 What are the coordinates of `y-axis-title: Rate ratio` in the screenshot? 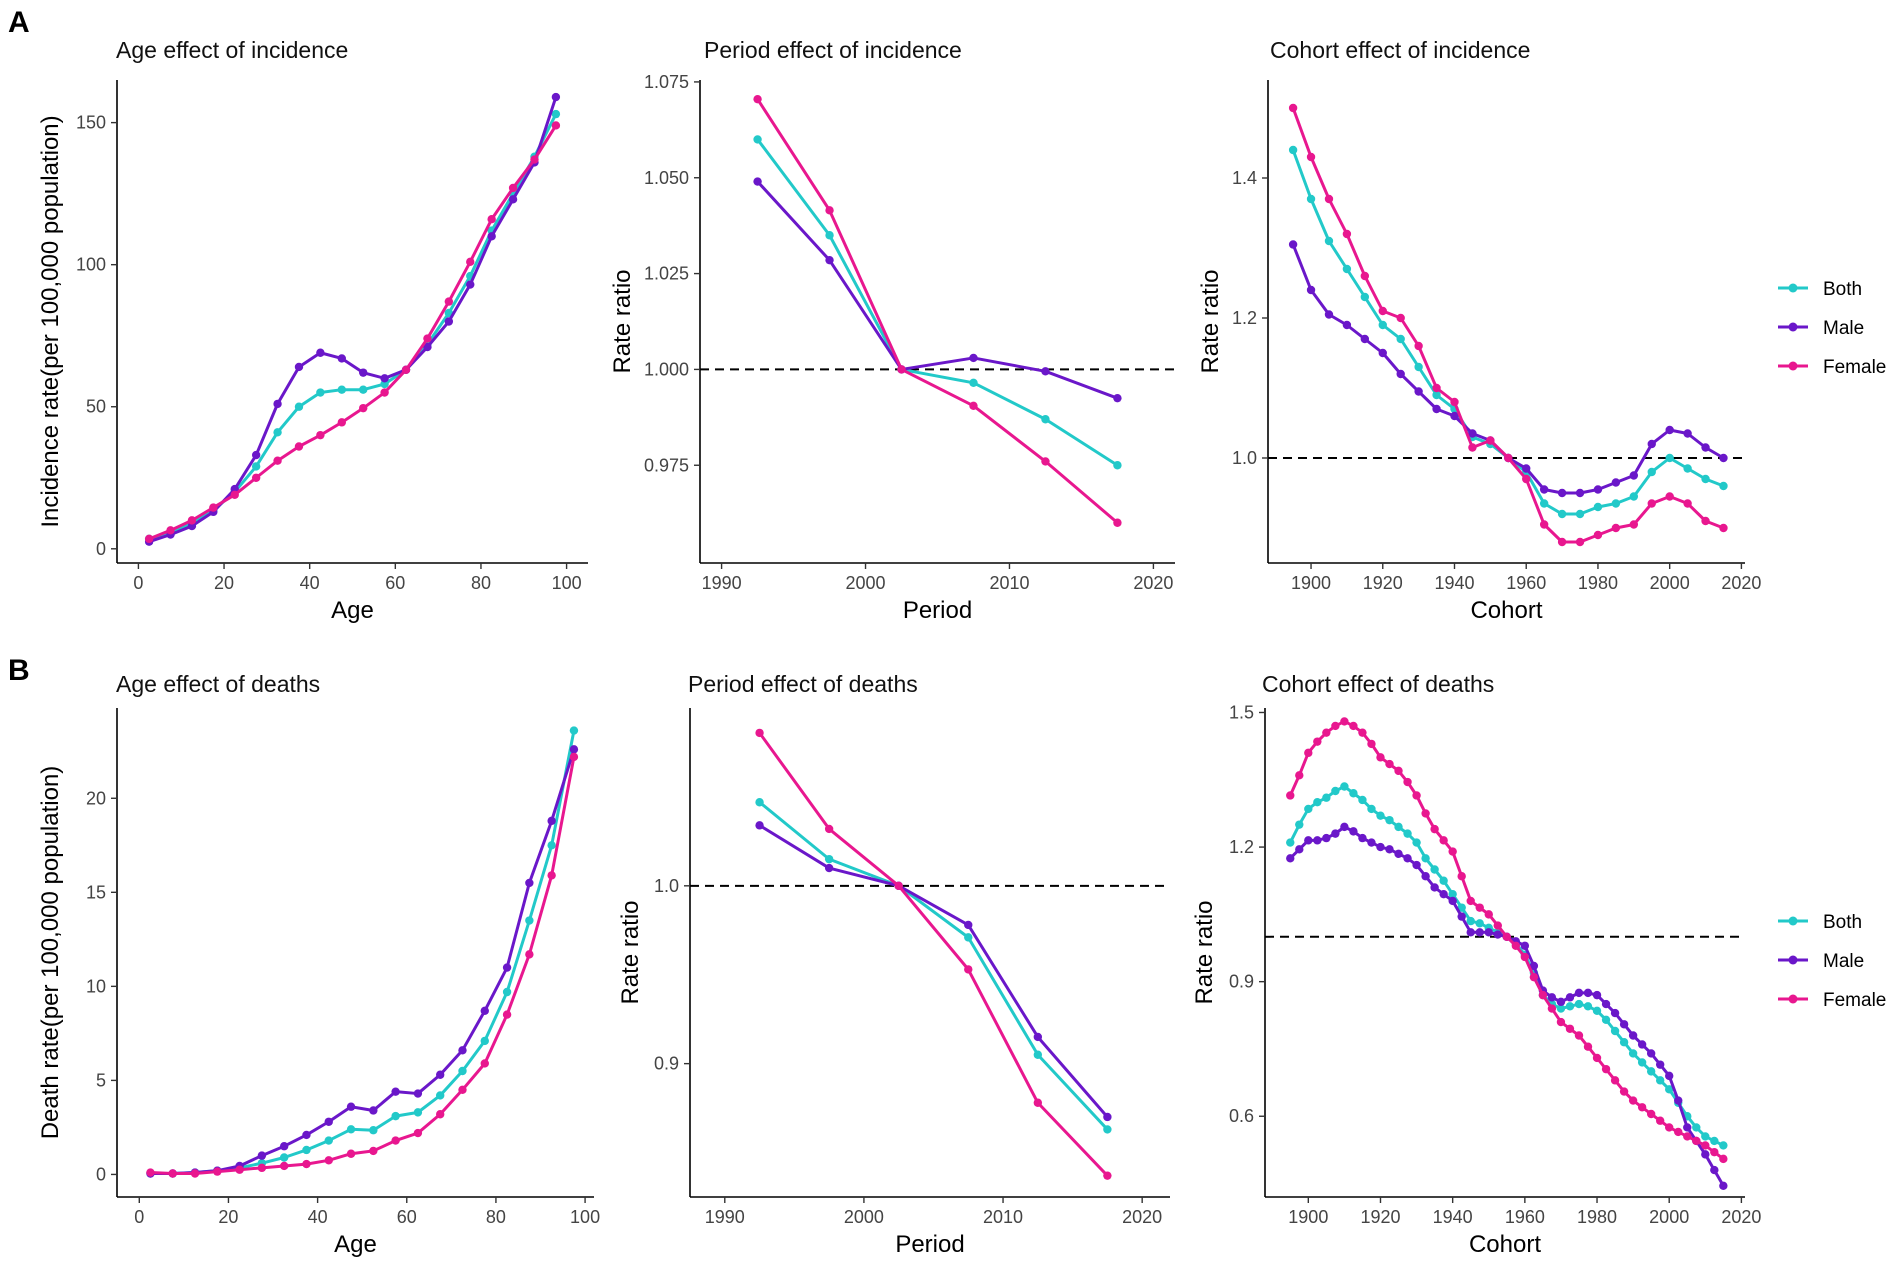 It's located at (622, 321).